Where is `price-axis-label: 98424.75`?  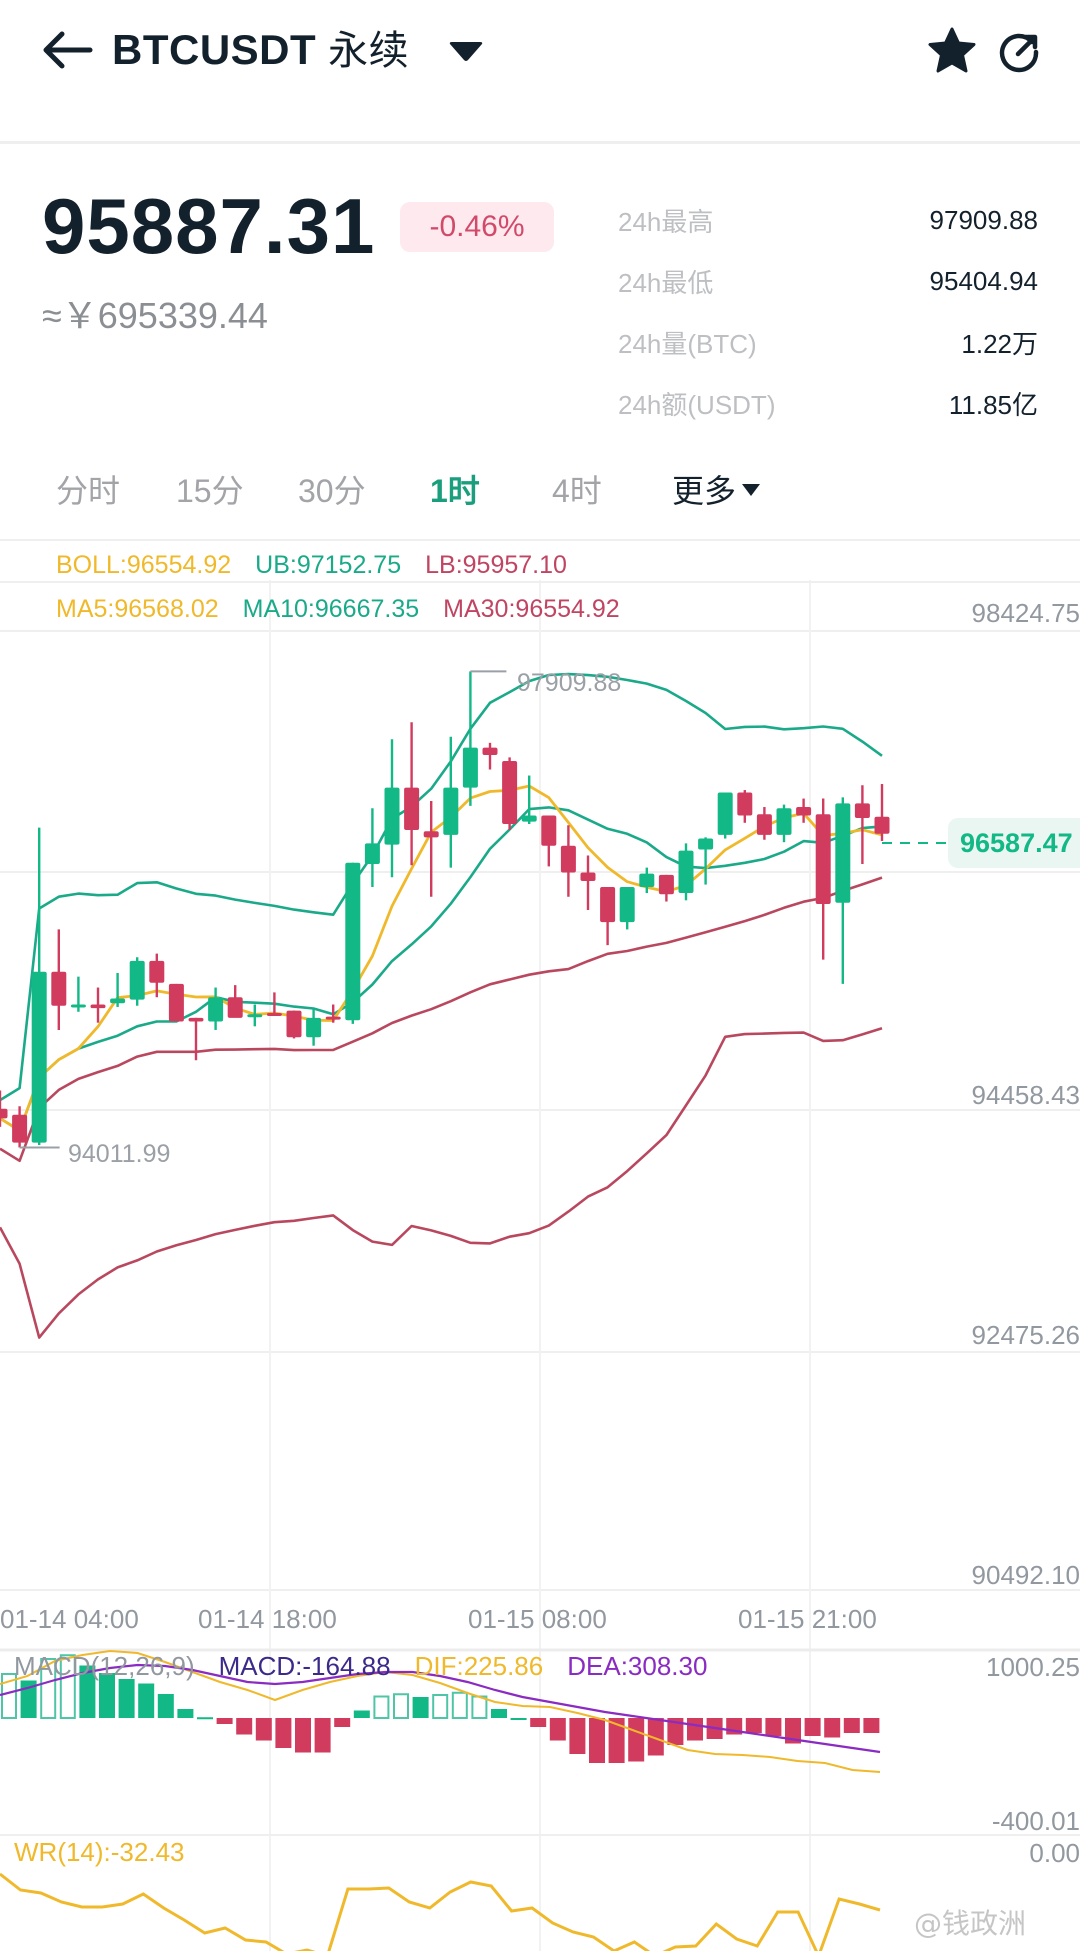
price-axis-label: 98424.75 is located at coordinates (1025, 613).